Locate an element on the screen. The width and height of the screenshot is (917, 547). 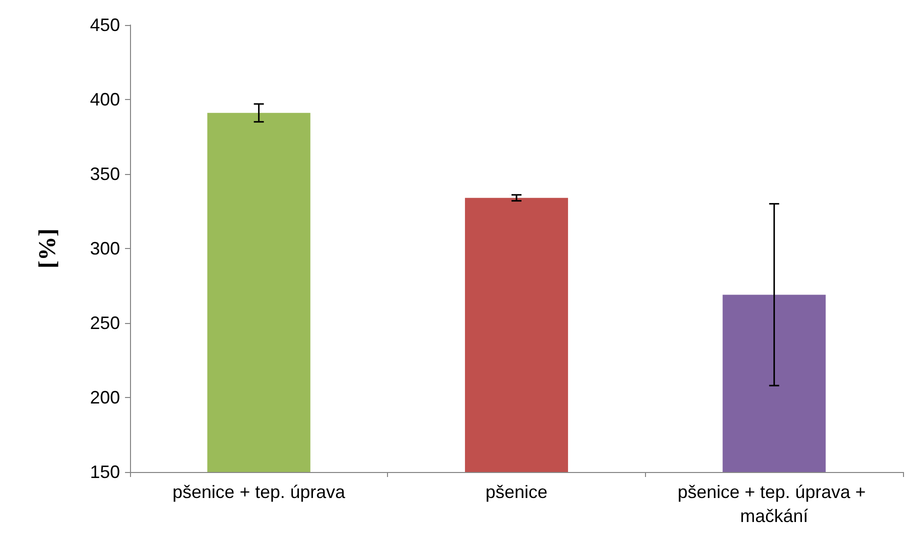
y-tick-label: 350 is located at coordinates (105, 174).